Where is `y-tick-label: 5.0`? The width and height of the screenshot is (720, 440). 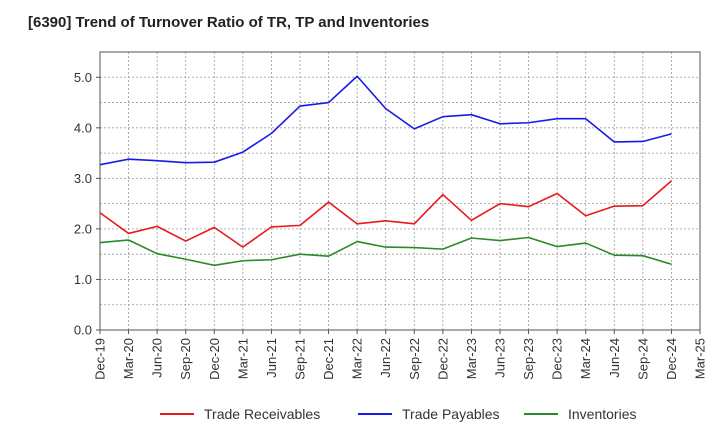
y-tick-label: 5.0 is located at coordinates (83, 77).